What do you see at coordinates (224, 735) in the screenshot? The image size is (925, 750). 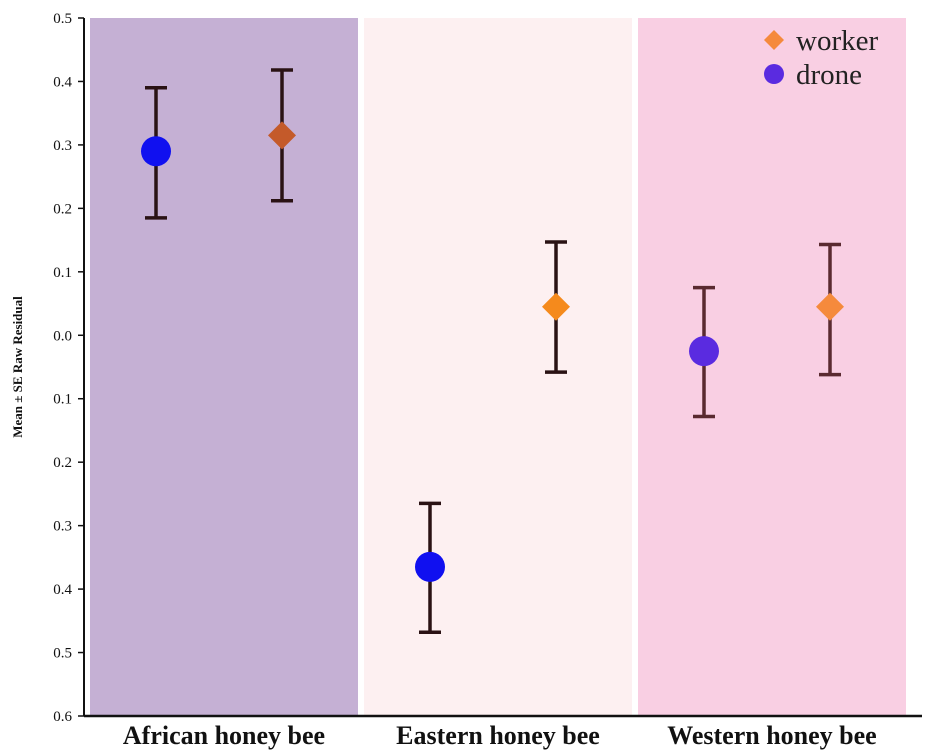 I see `category-label: African honey bee` at bounding box center [224, 735].